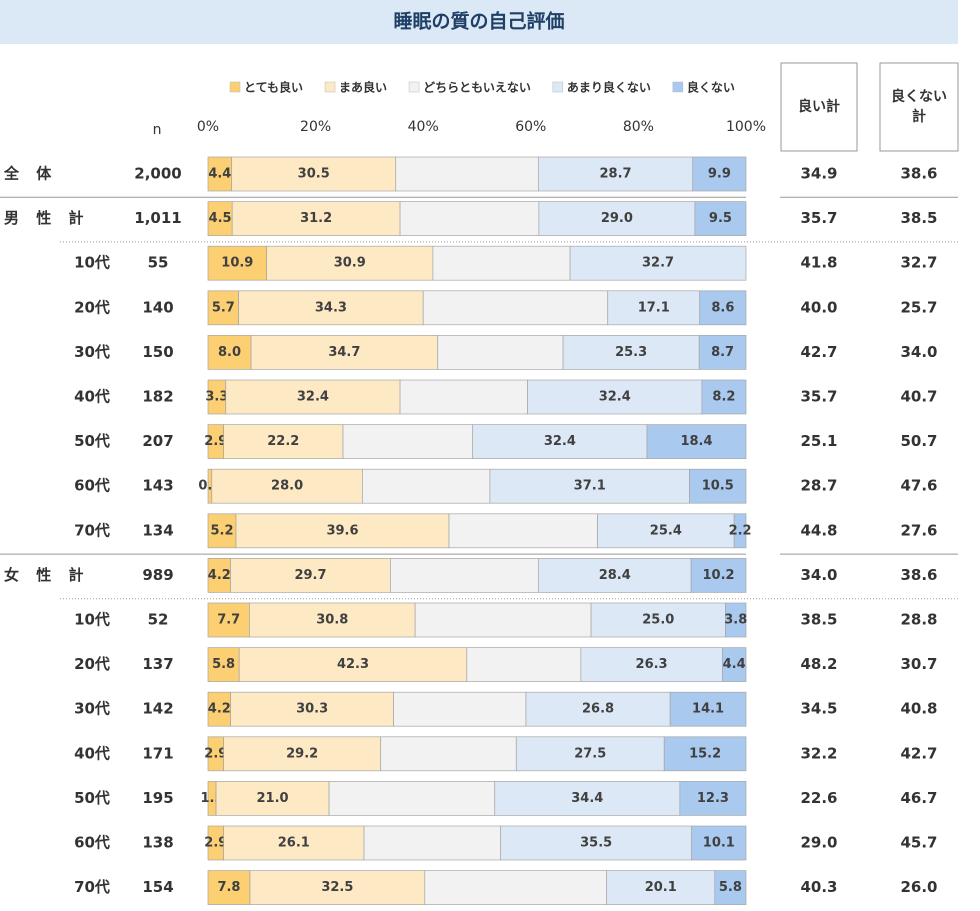  Describe the element at coordinates (157, 575) in the screenshot. I see `n-value: 989` at that location.